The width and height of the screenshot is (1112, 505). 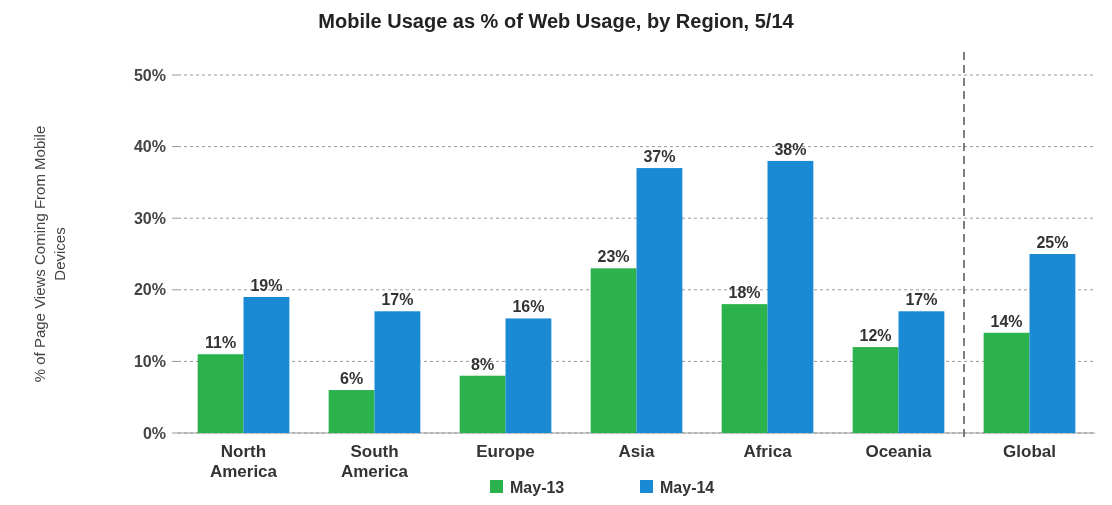 I want to click on chart-title: Mobile Usage as % of Web Usage, by Region, 5/14, so click(x=556, y=21).